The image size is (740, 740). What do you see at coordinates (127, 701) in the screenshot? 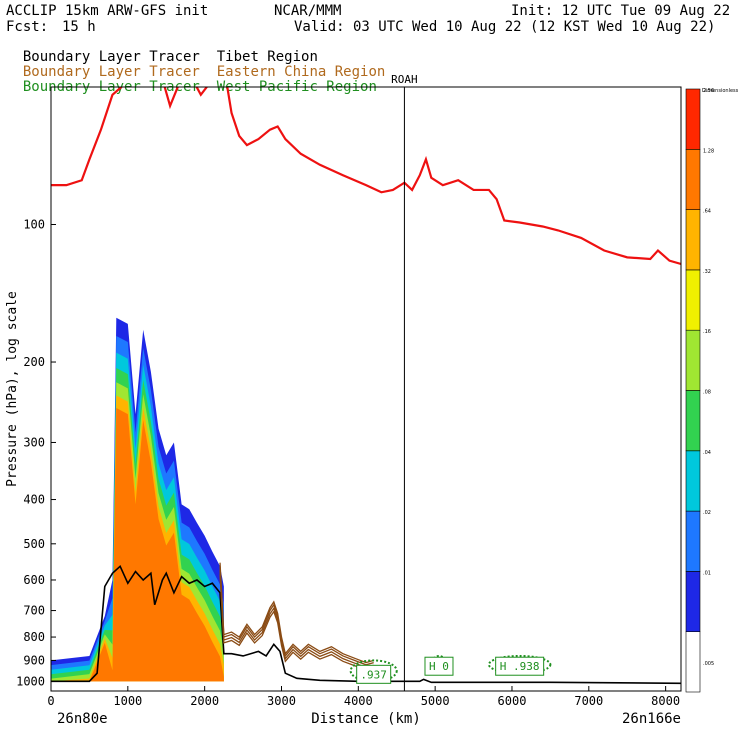
I see `x-tick-label-1: 1000` at bounding box center [127, 701].